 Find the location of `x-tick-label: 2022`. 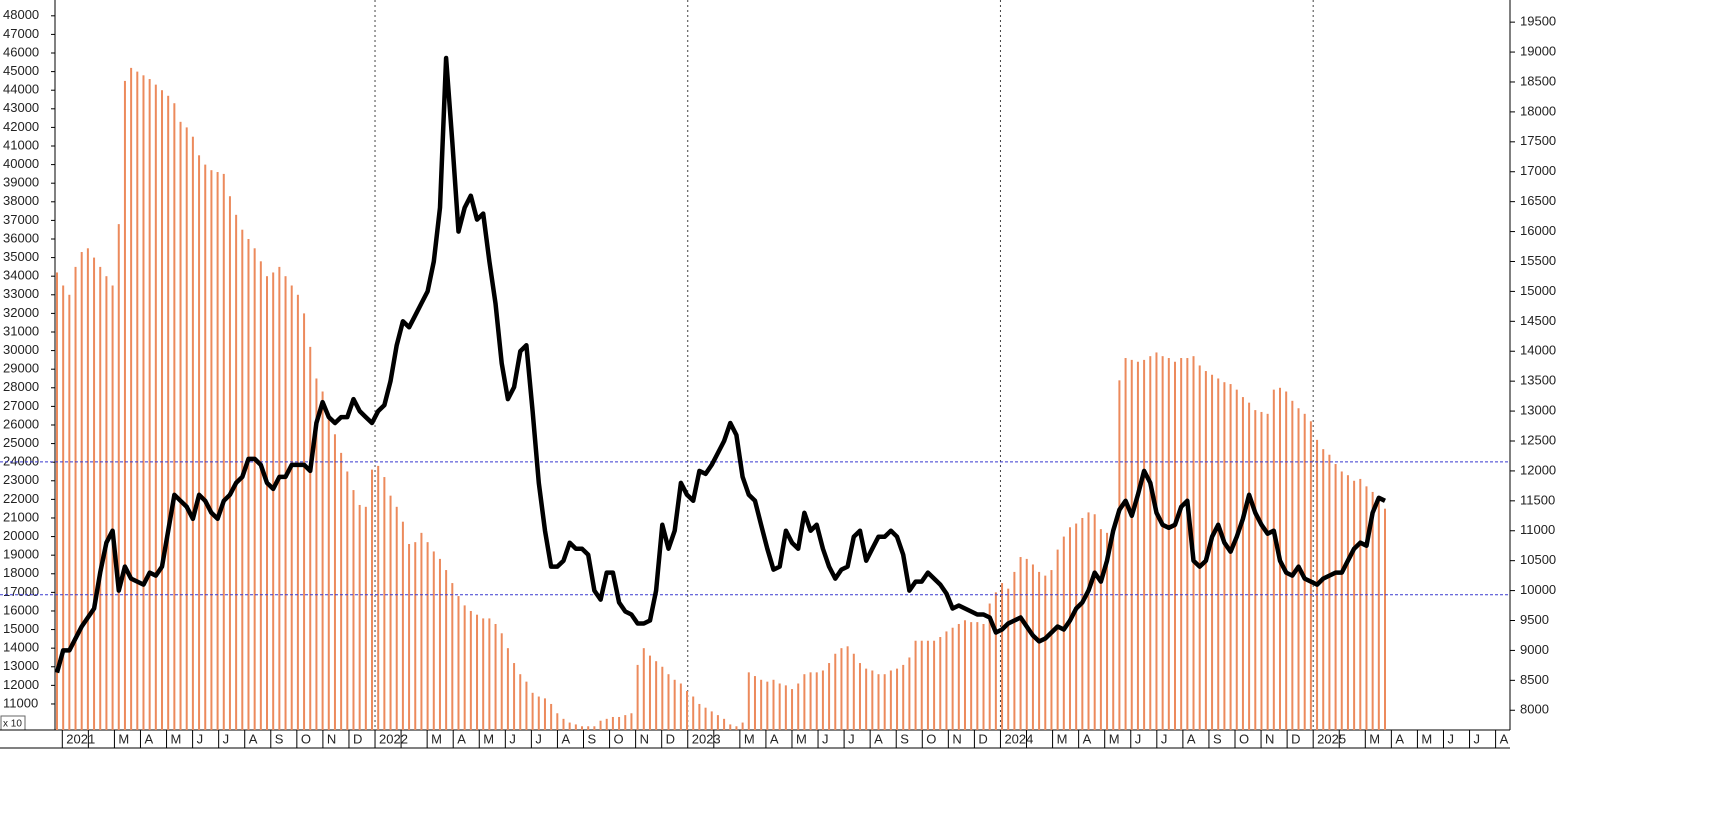

x-tick-label: 2022 is located at coordinates (393, 738).